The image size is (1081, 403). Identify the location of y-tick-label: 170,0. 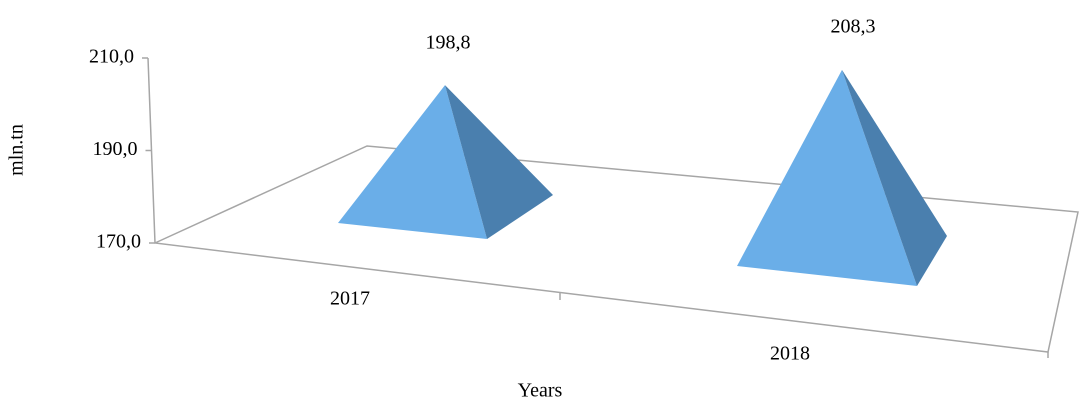
(118, 242).